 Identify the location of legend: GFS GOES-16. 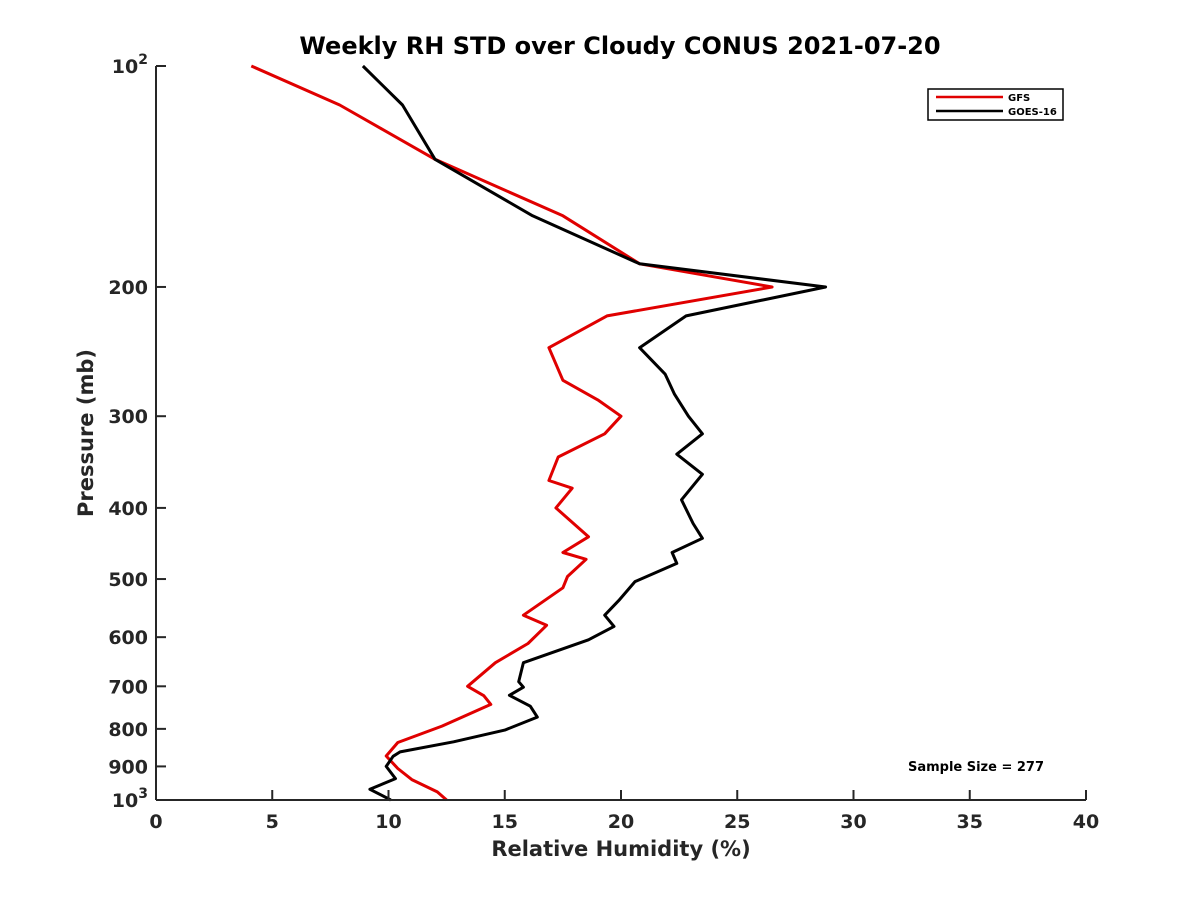
(995, 104).